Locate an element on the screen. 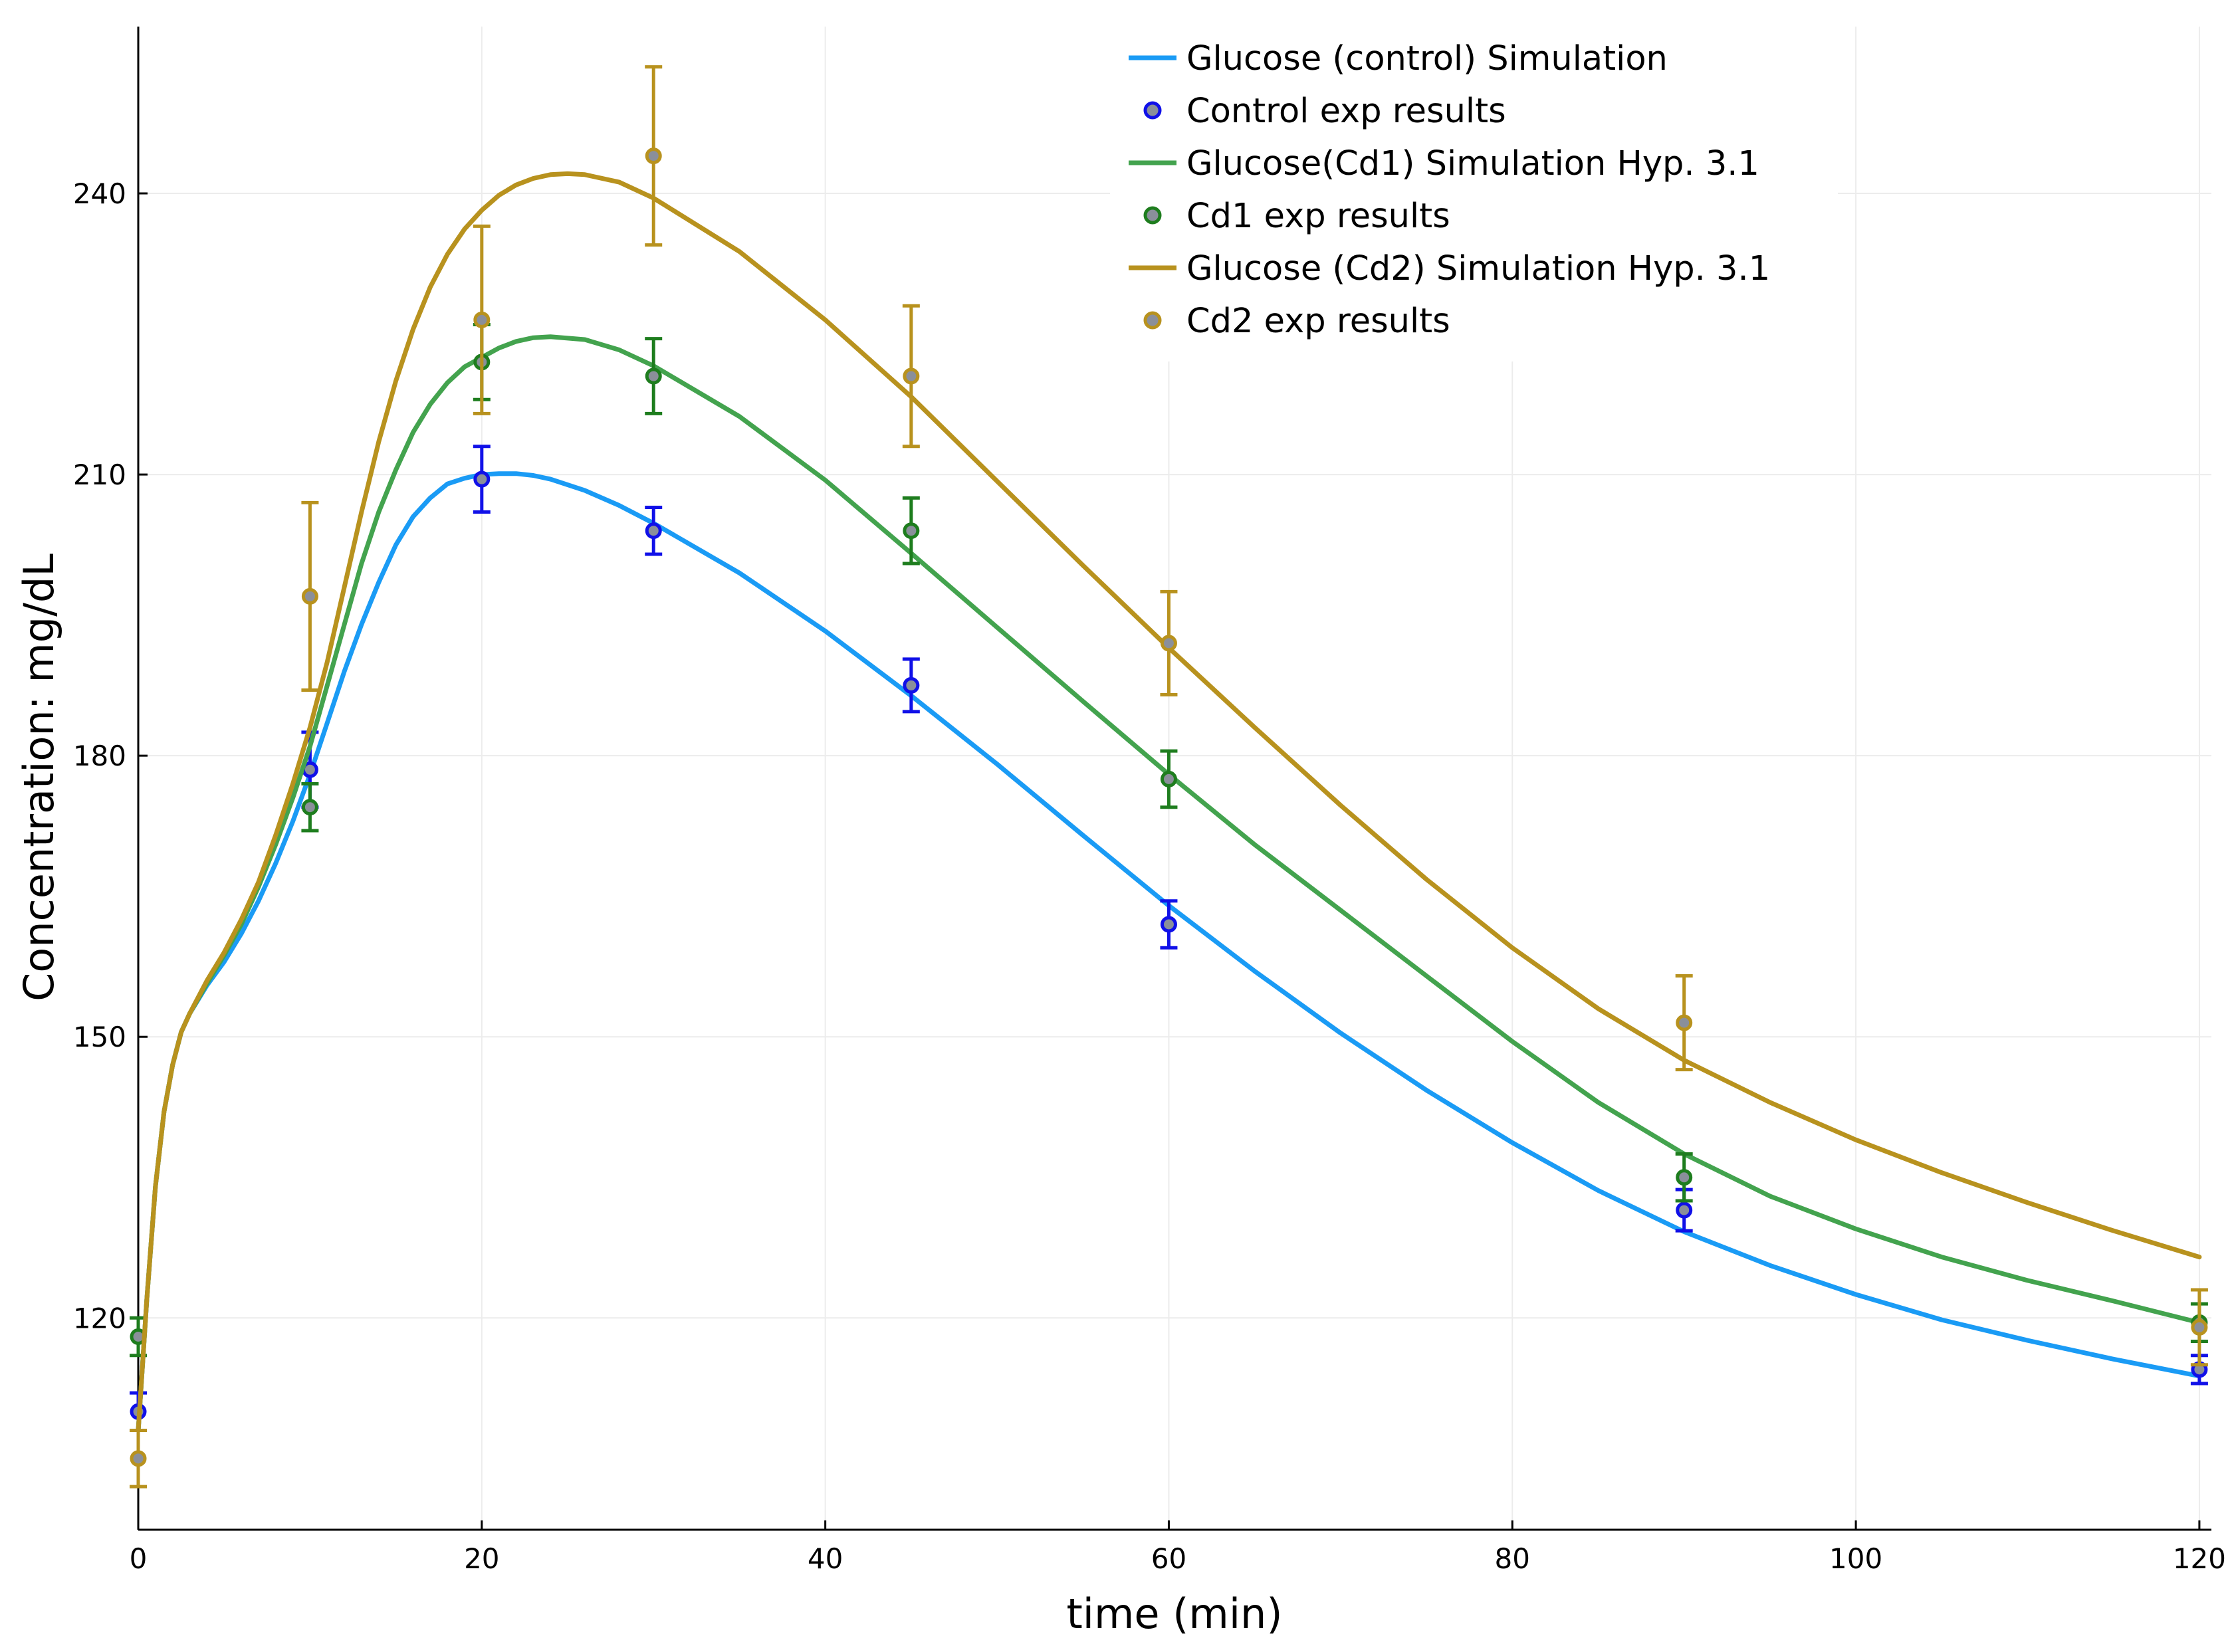 The height and width of the screenshot is (1652, 2232). legend-entry: Cd2 exp results is located at coordinates (1297, 321).